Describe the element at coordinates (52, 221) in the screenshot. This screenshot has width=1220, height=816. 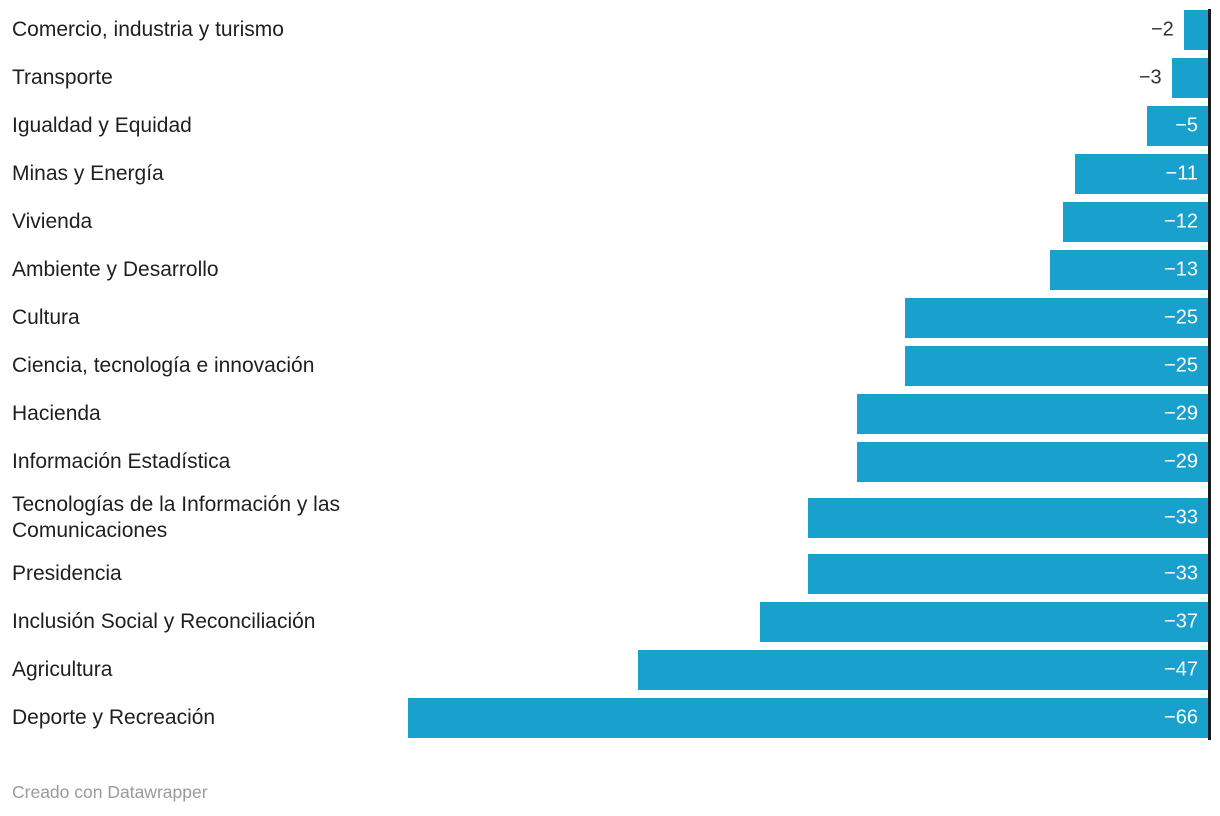
I see `category-label: Vivienda` at that location.